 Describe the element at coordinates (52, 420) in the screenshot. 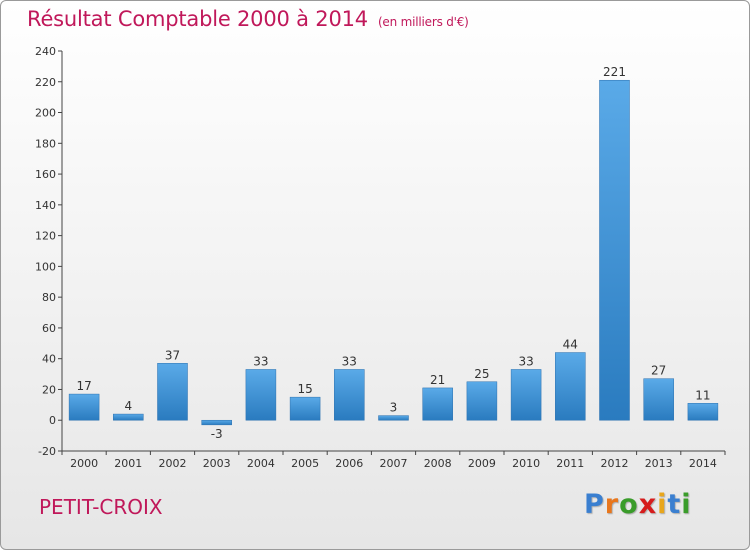

I see `y-tick-label: 0` at that location.